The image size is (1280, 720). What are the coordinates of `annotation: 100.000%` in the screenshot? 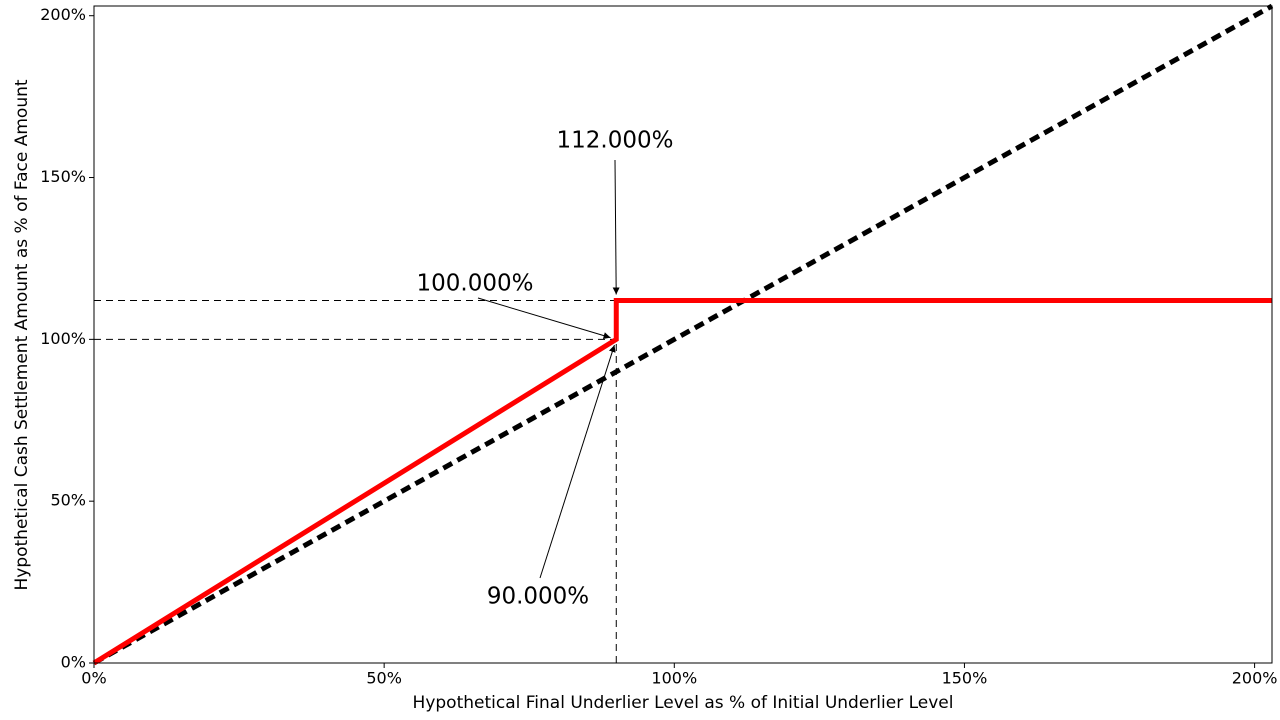 It's located at (475, 284).